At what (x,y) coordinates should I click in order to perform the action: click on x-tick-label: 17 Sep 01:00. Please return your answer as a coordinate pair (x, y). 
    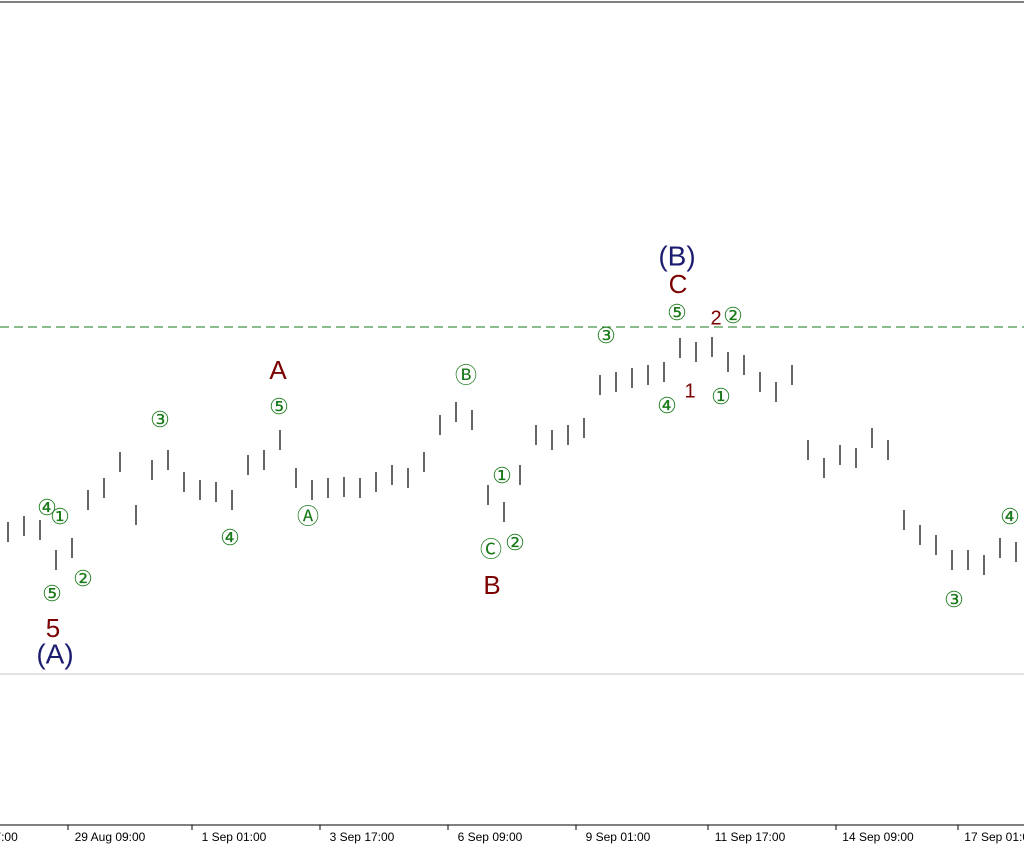
    Looking at the image, I should click on (994, 837).